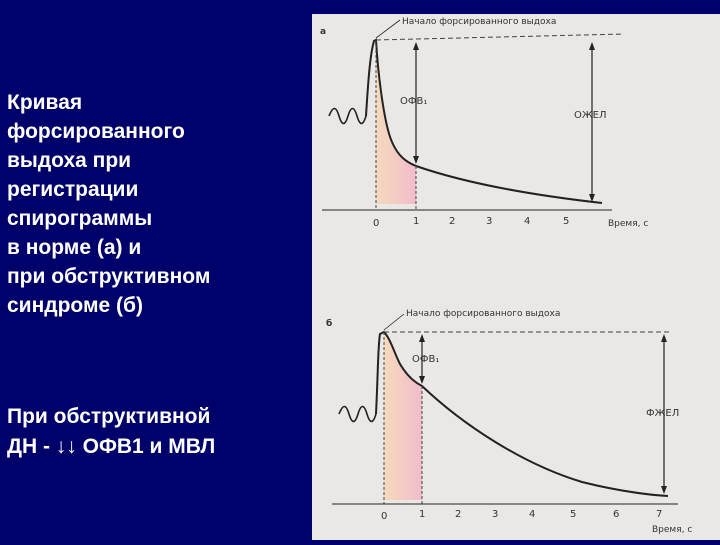  What do you see at coordinates (662, 413) in the screenshot?
I see `fvc-label-b: ФЖЕЛ` at bounding box center [662, 413].